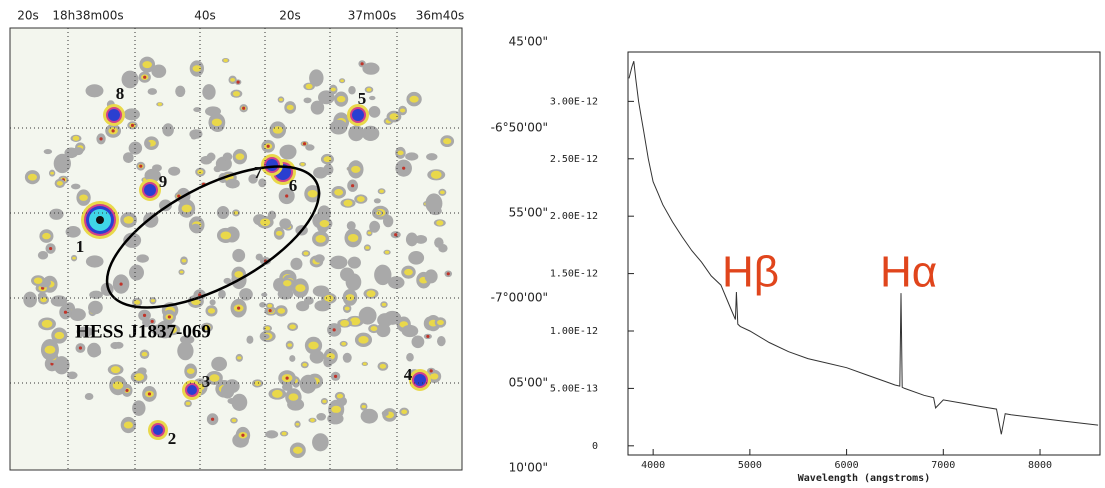 The width and height of the screenshot is (1105, 488). Describe the element at coordinates (172, 438) in the screenshot. I see `source-label: 2` at that location.